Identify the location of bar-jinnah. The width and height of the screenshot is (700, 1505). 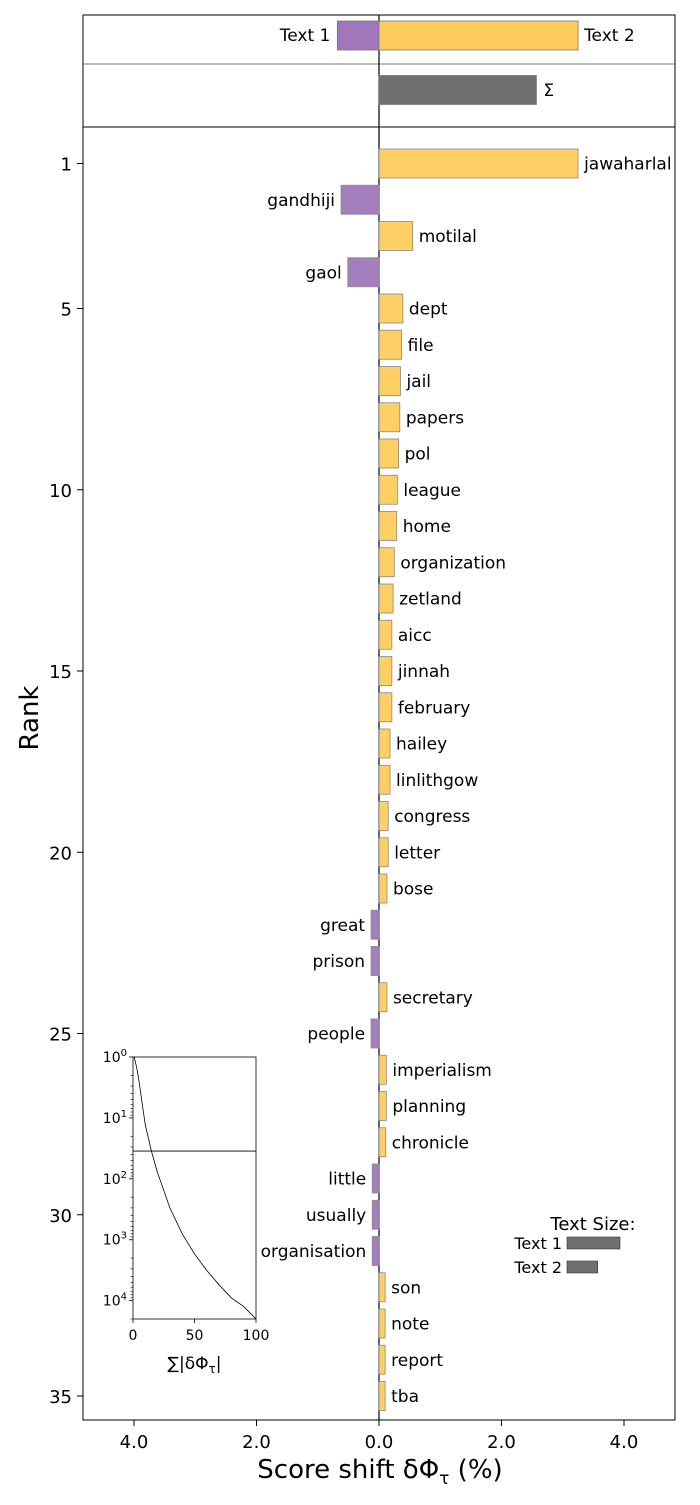
(385, 671).